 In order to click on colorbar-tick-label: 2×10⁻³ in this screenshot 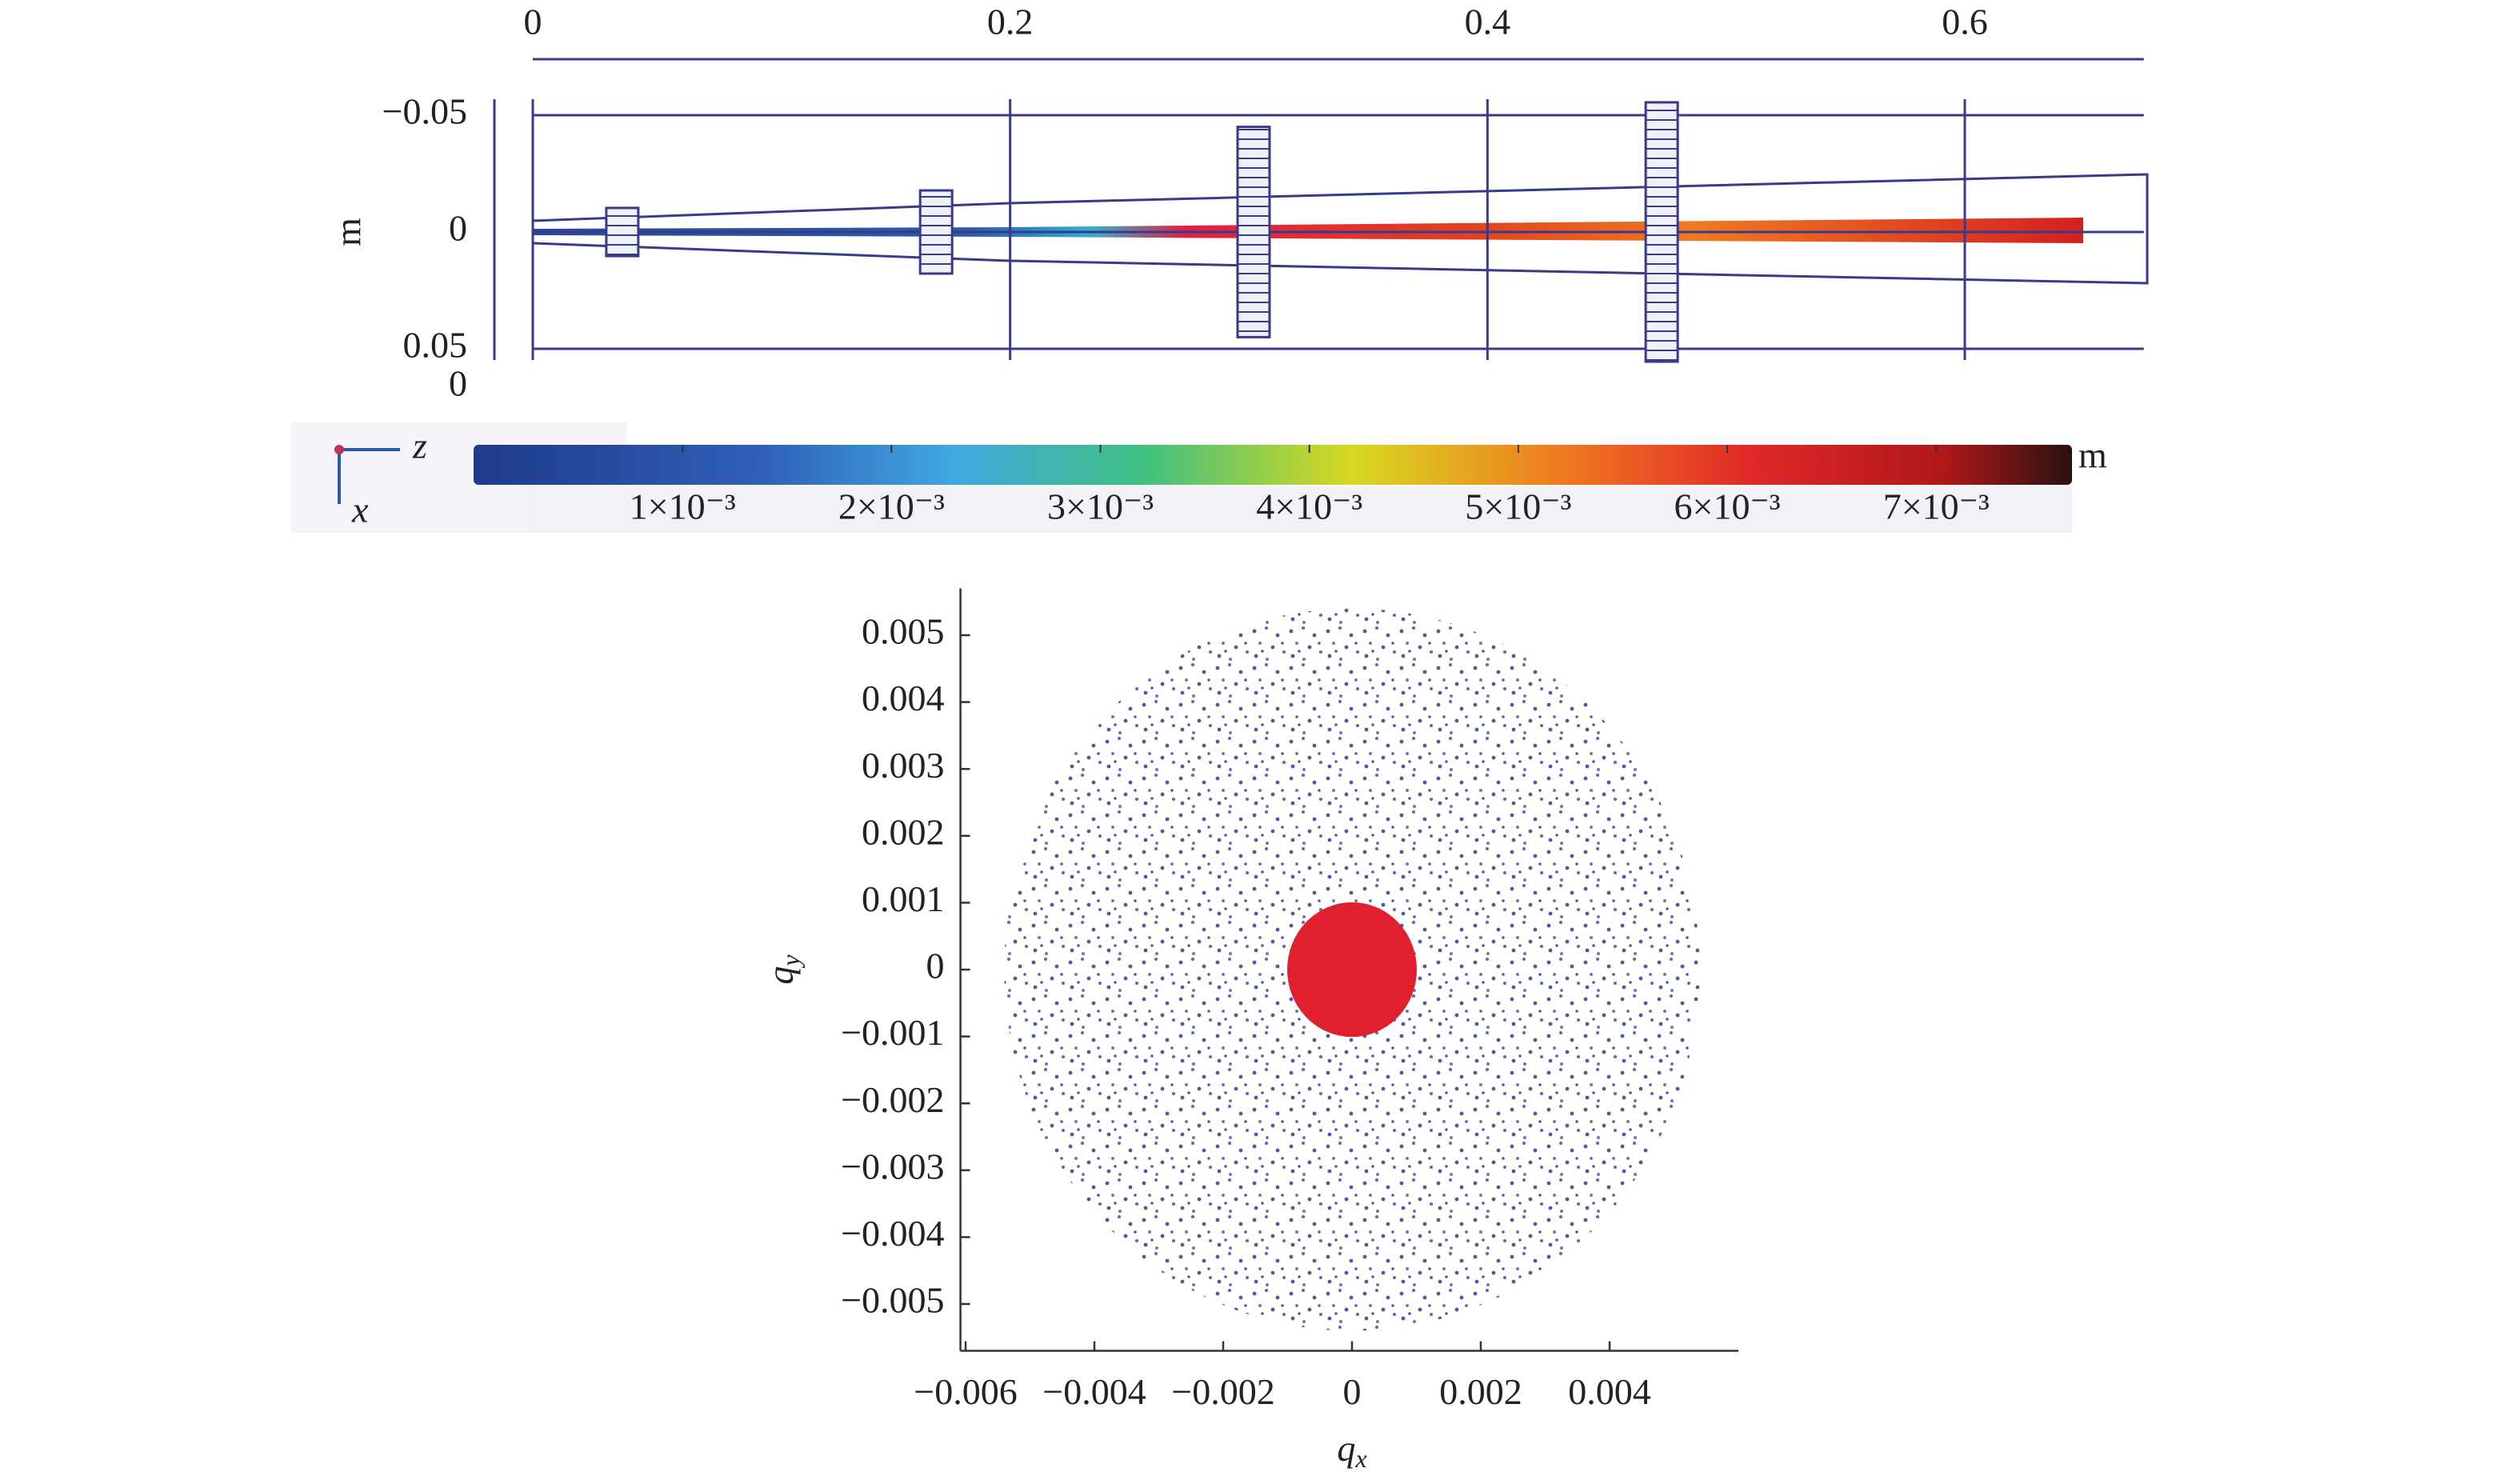, I will do `click(891, 506)`.